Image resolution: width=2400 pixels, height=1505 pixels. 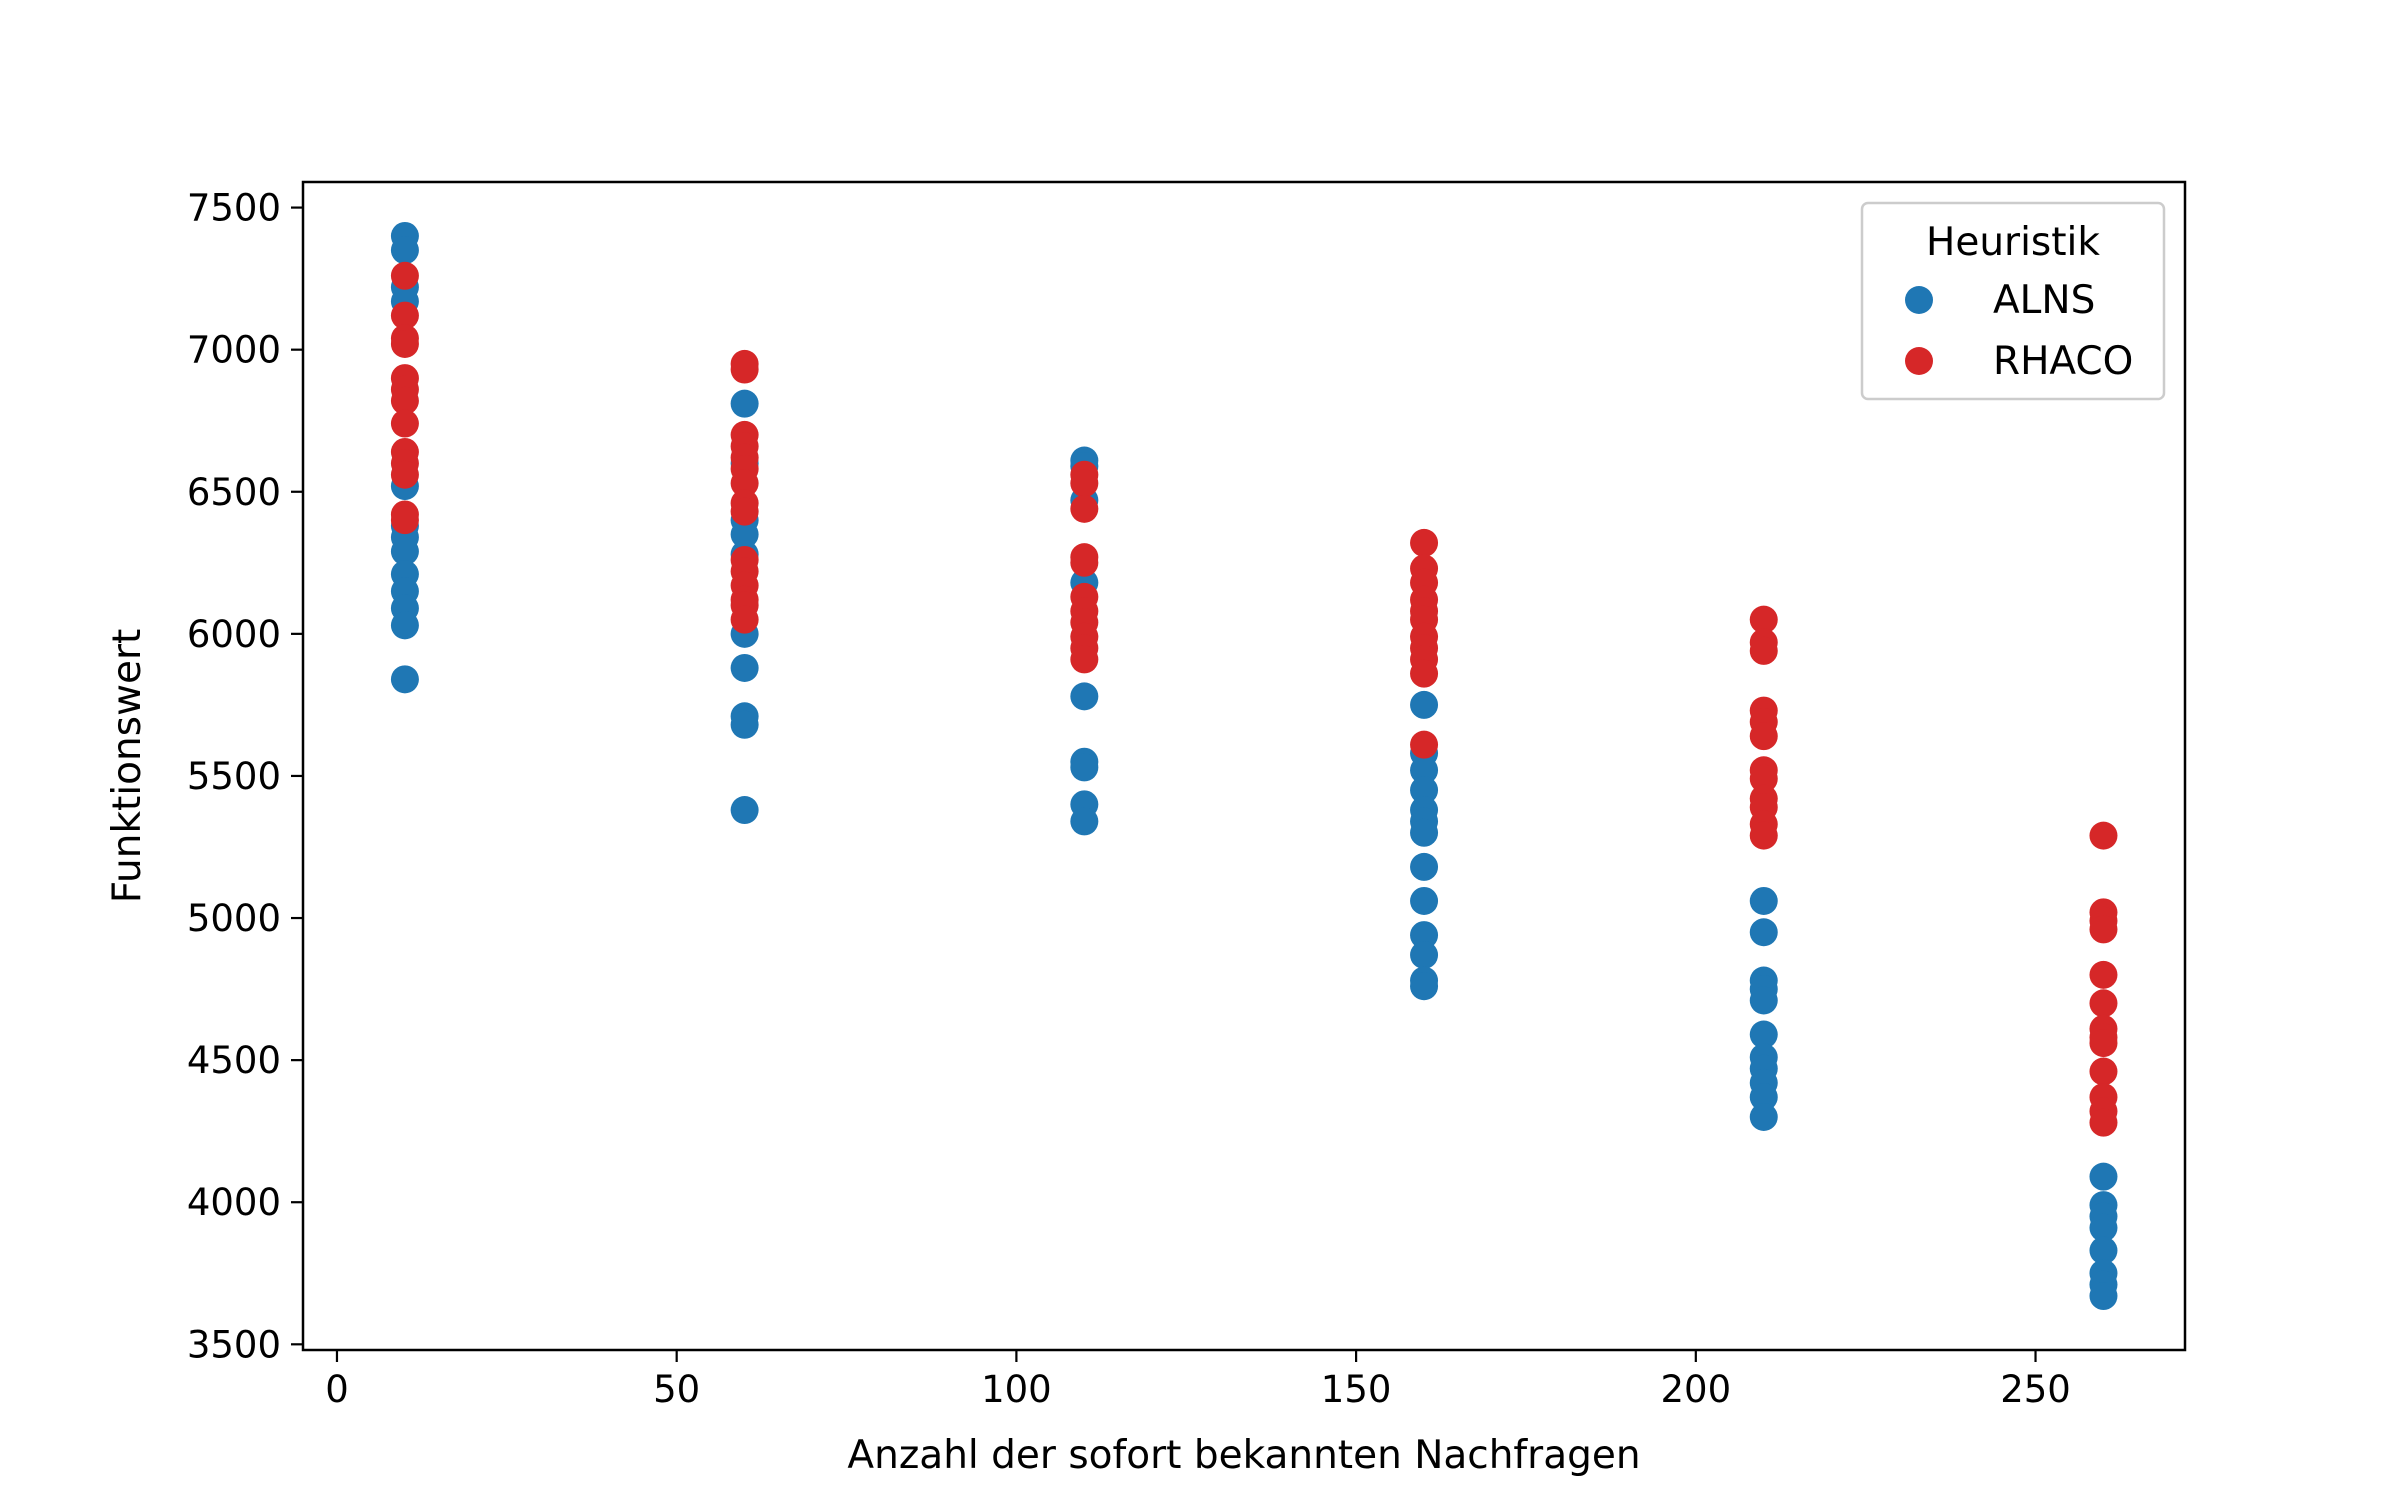 I want to click on legend-box, so click(x=2013, y=301).